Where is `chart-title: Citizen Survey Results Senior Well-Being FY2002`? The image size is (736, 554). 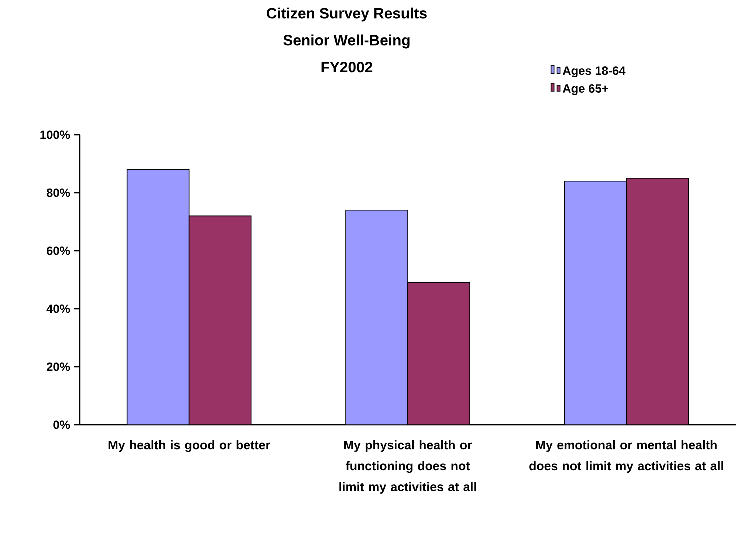 chart-title: Citizen Survey Results Senior Well-Being FY2002 is located at coordinates (347, 40).